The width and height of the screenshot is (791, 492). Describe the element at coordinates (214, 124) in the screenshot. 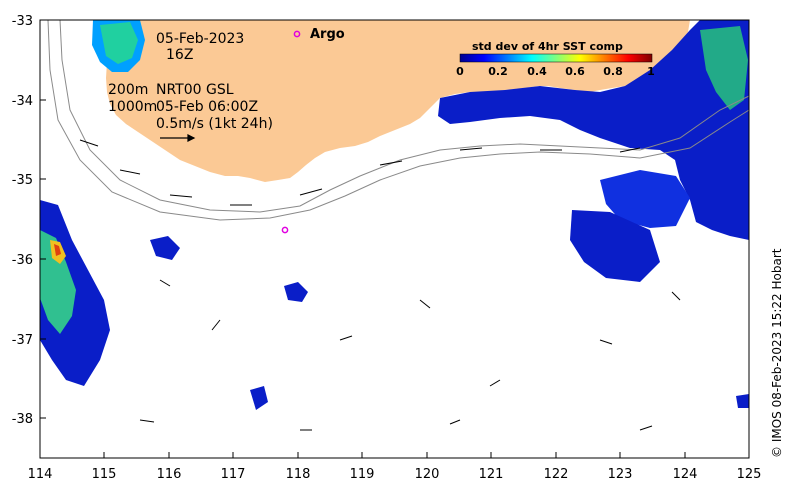

I see `scale-label: 0.5m/s (1kt 24h)` at that location.